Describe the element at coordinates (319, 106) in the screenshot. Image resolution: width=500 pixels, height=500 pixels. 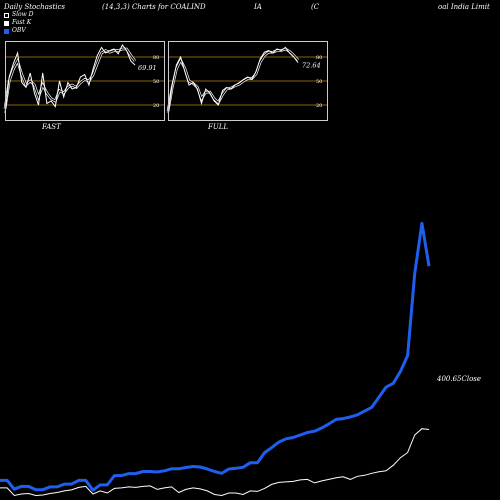
I see `full-level-label-20: 20` at that location.